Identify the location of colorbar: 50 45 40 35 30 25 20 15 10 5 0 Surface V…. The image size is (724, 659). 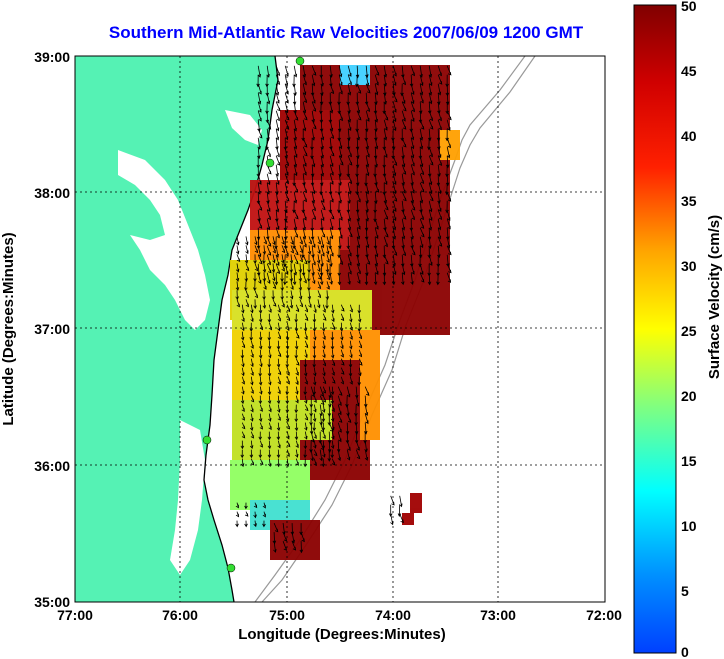
(678, 329).